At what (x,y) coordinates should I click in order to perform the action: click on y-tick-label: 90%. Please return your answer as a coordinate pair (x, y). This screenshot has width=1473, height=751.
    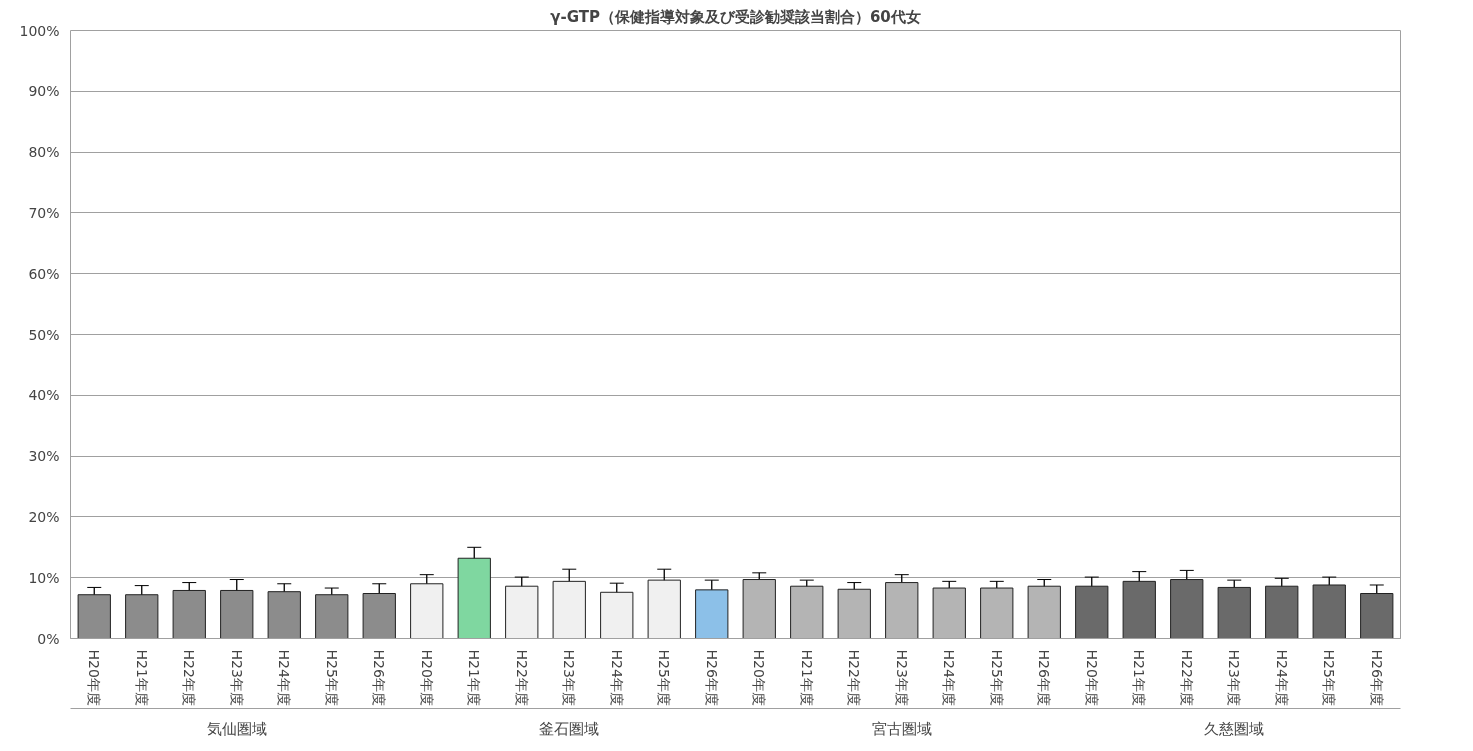
    Looking at the image, I should click on (44, 91).